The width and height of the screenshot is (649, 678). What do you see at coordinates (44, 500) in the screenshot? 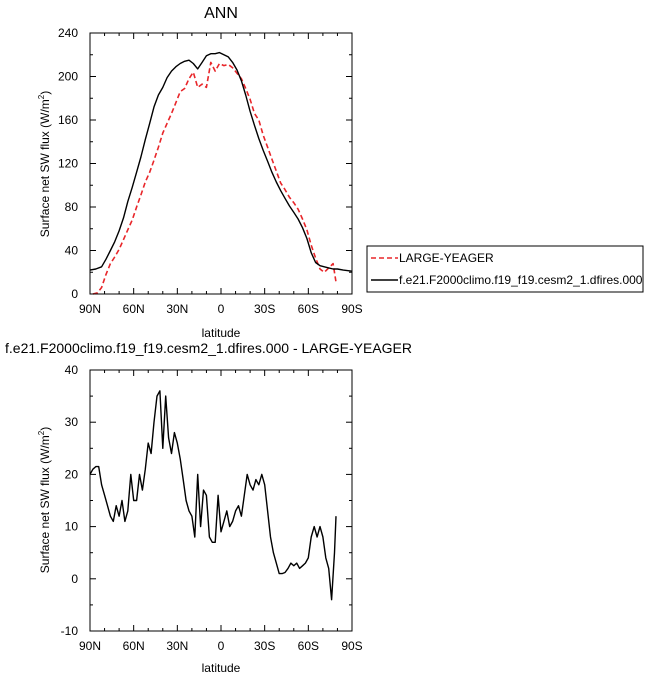
I see `bottom-chart-y-axis-label: Surface net SW flux (W/m2)` at bounding box center [44, 500].